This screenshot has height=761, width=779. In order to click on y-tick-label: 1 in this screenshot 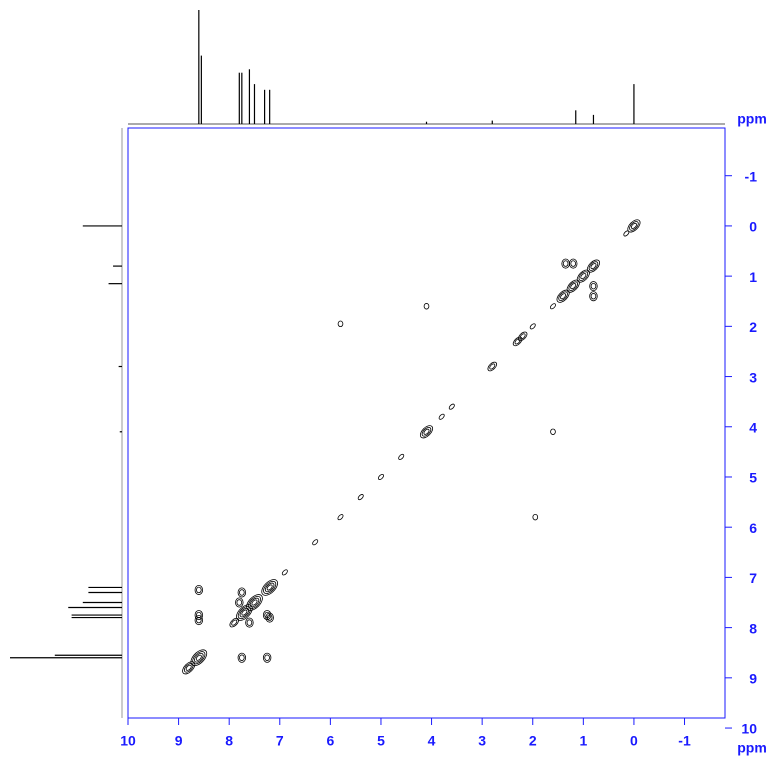, I will do `click(753, 277)`.